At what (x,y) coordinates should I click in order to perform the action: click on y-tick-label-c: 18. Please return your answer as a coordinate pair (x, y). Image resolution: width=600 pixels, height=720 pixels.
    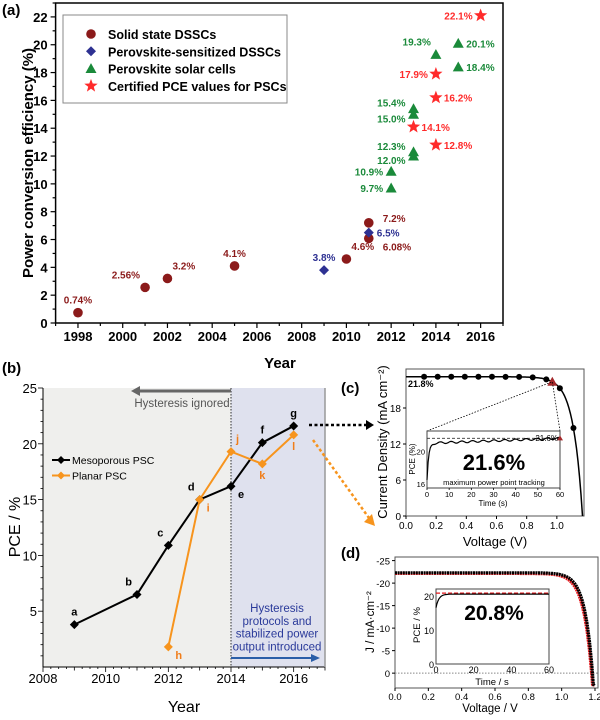
    Looking at the image, I should click on (396, 409).